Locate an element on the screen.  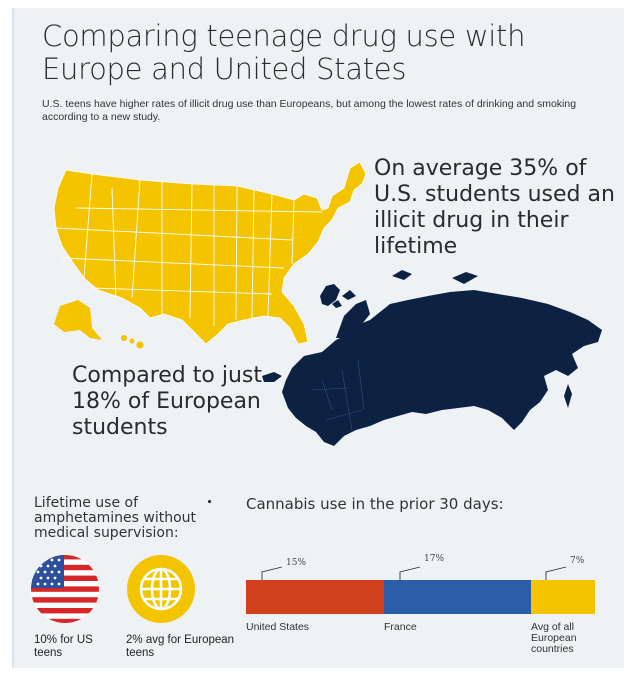
label-france: France is located at coordinates (400, 627).